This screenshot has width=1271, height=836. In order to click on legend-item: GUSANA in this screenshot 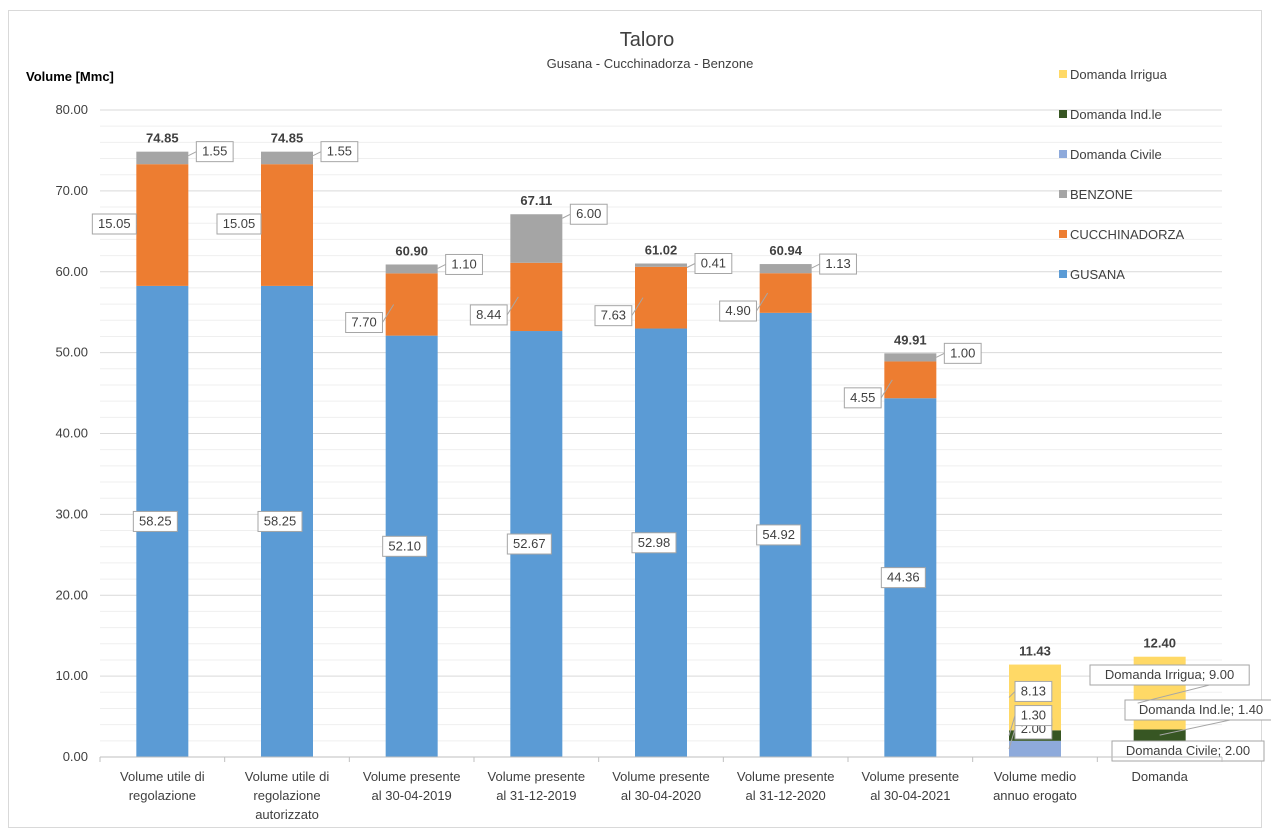, I will do `click(1092, 274)`.